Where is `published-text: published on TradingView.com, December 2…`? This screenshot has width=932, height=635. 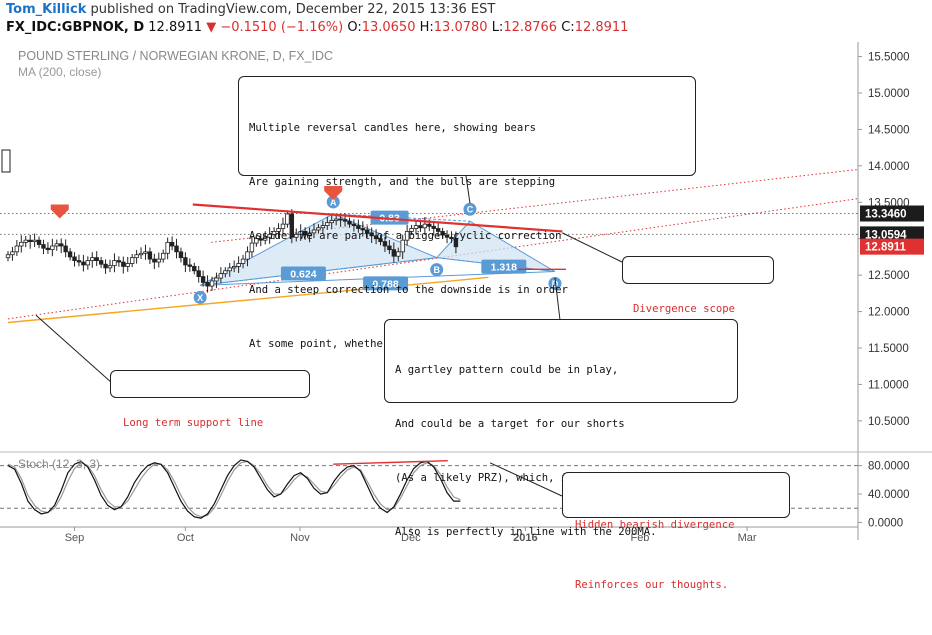 published-text: published on TradingView.com, December 2… is located at coordinates (291, 9).